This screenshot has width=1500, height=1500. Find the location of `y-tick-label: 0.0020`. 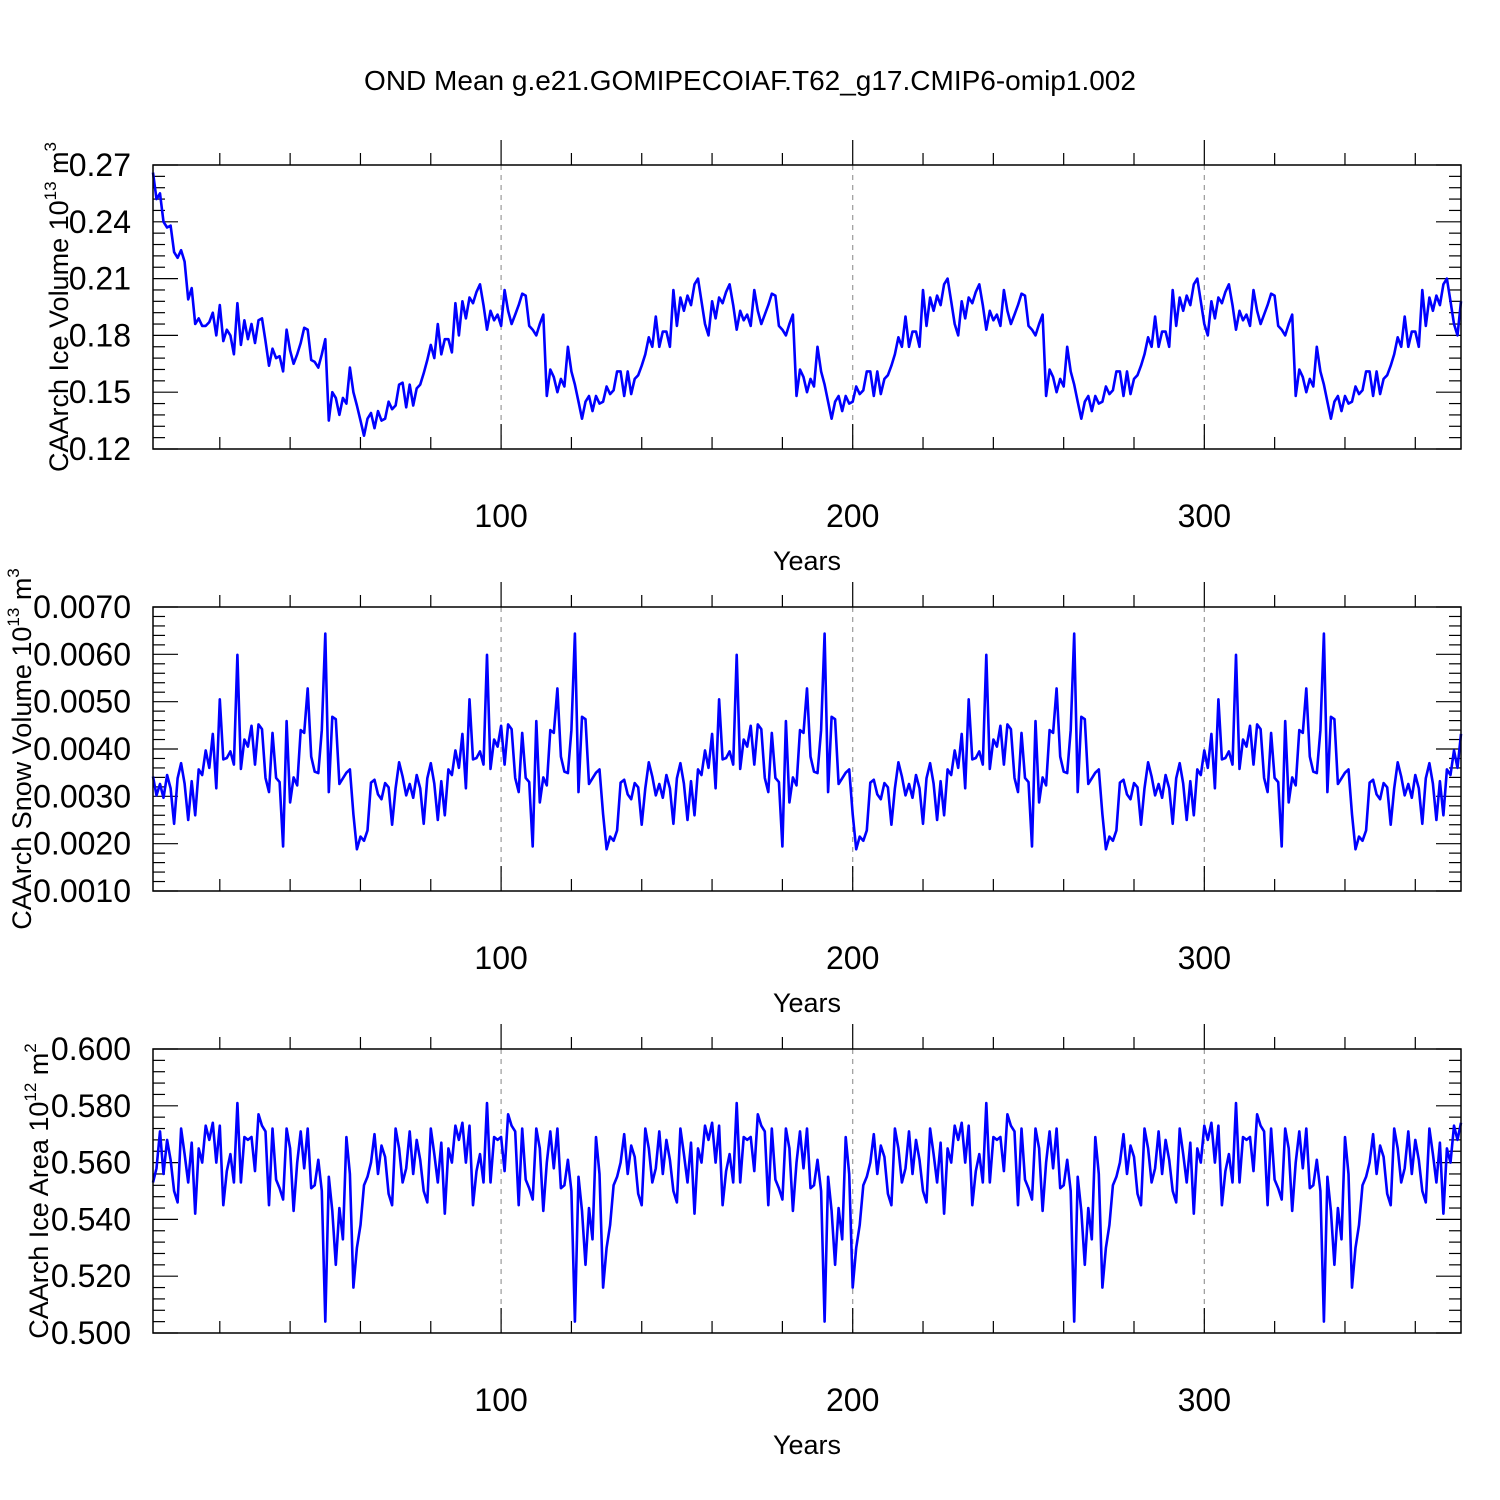

y-tick-label: 0.0020 is located at coordinates (82, 844).